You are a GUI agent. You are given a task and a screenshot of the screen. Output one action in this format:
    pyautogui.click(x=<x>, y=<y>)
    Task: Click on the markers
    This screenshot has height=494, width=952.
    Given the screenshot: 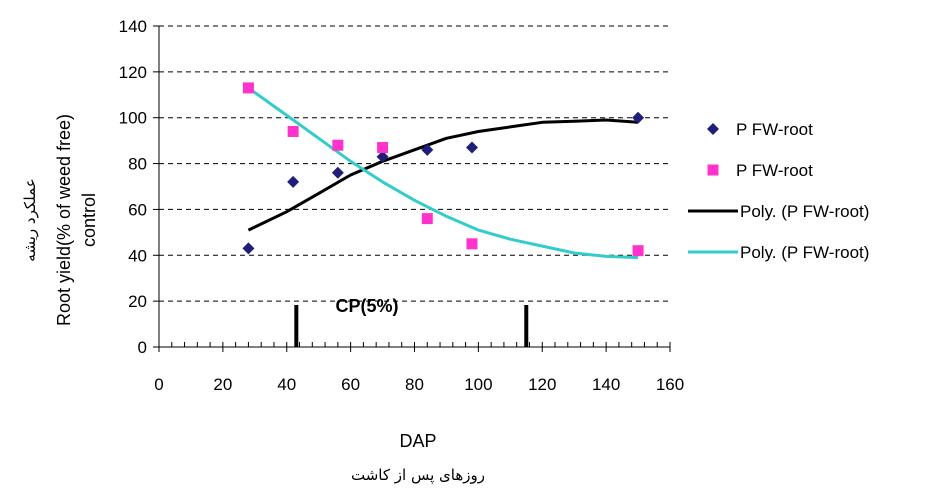 What is the action you would take?
    pyautogui.click(x=443, y=169)
    